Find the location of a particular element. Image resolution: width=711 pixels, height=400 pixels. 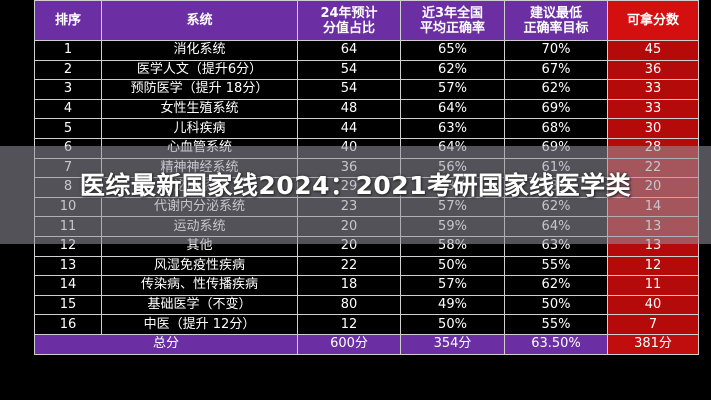

cell-system: 预防医学（提升 18分） is located at coordinates (199, 89).